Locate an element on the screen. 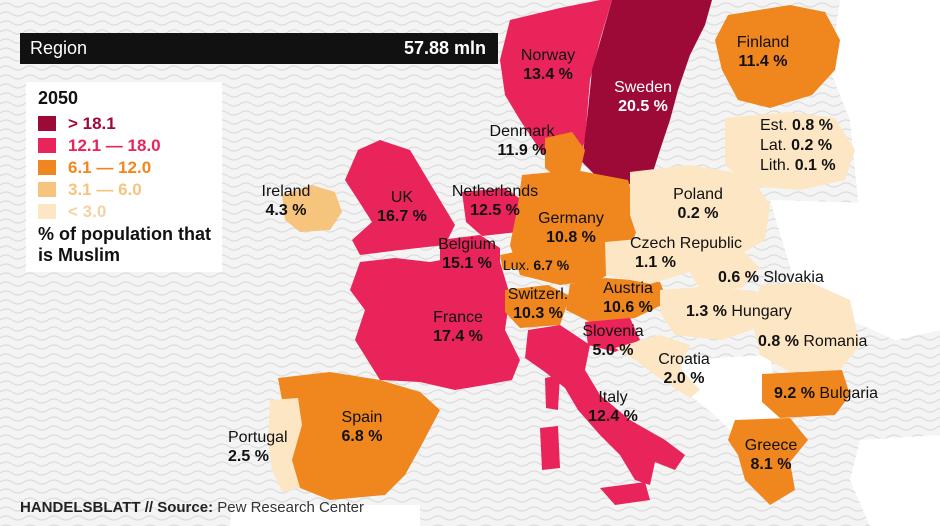  island-sicily is located at coordinates (625, 493).